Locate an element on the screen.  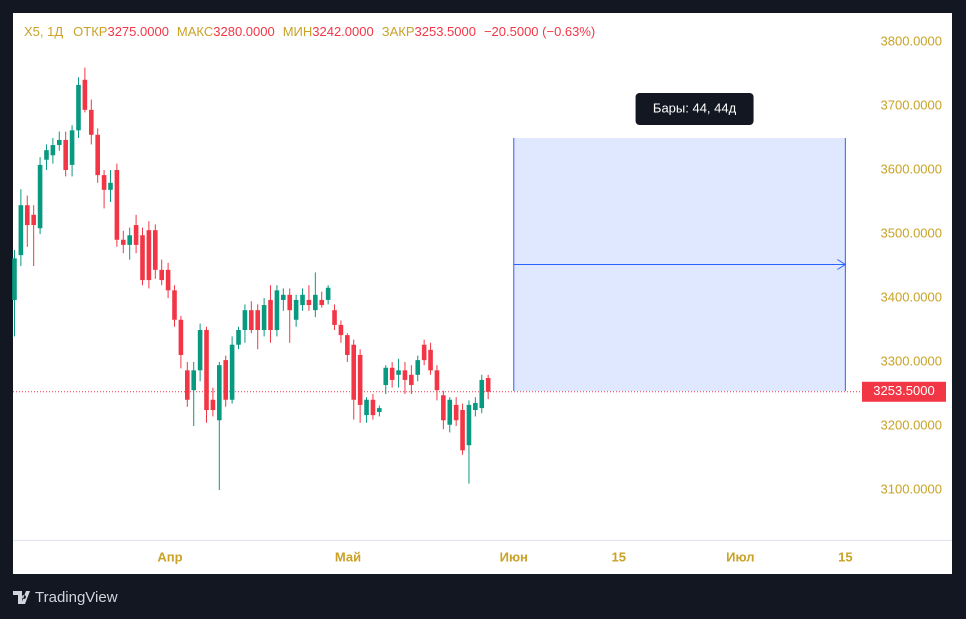
measure-label: Бары: 44, 44д is located at coordinates (695, 107).